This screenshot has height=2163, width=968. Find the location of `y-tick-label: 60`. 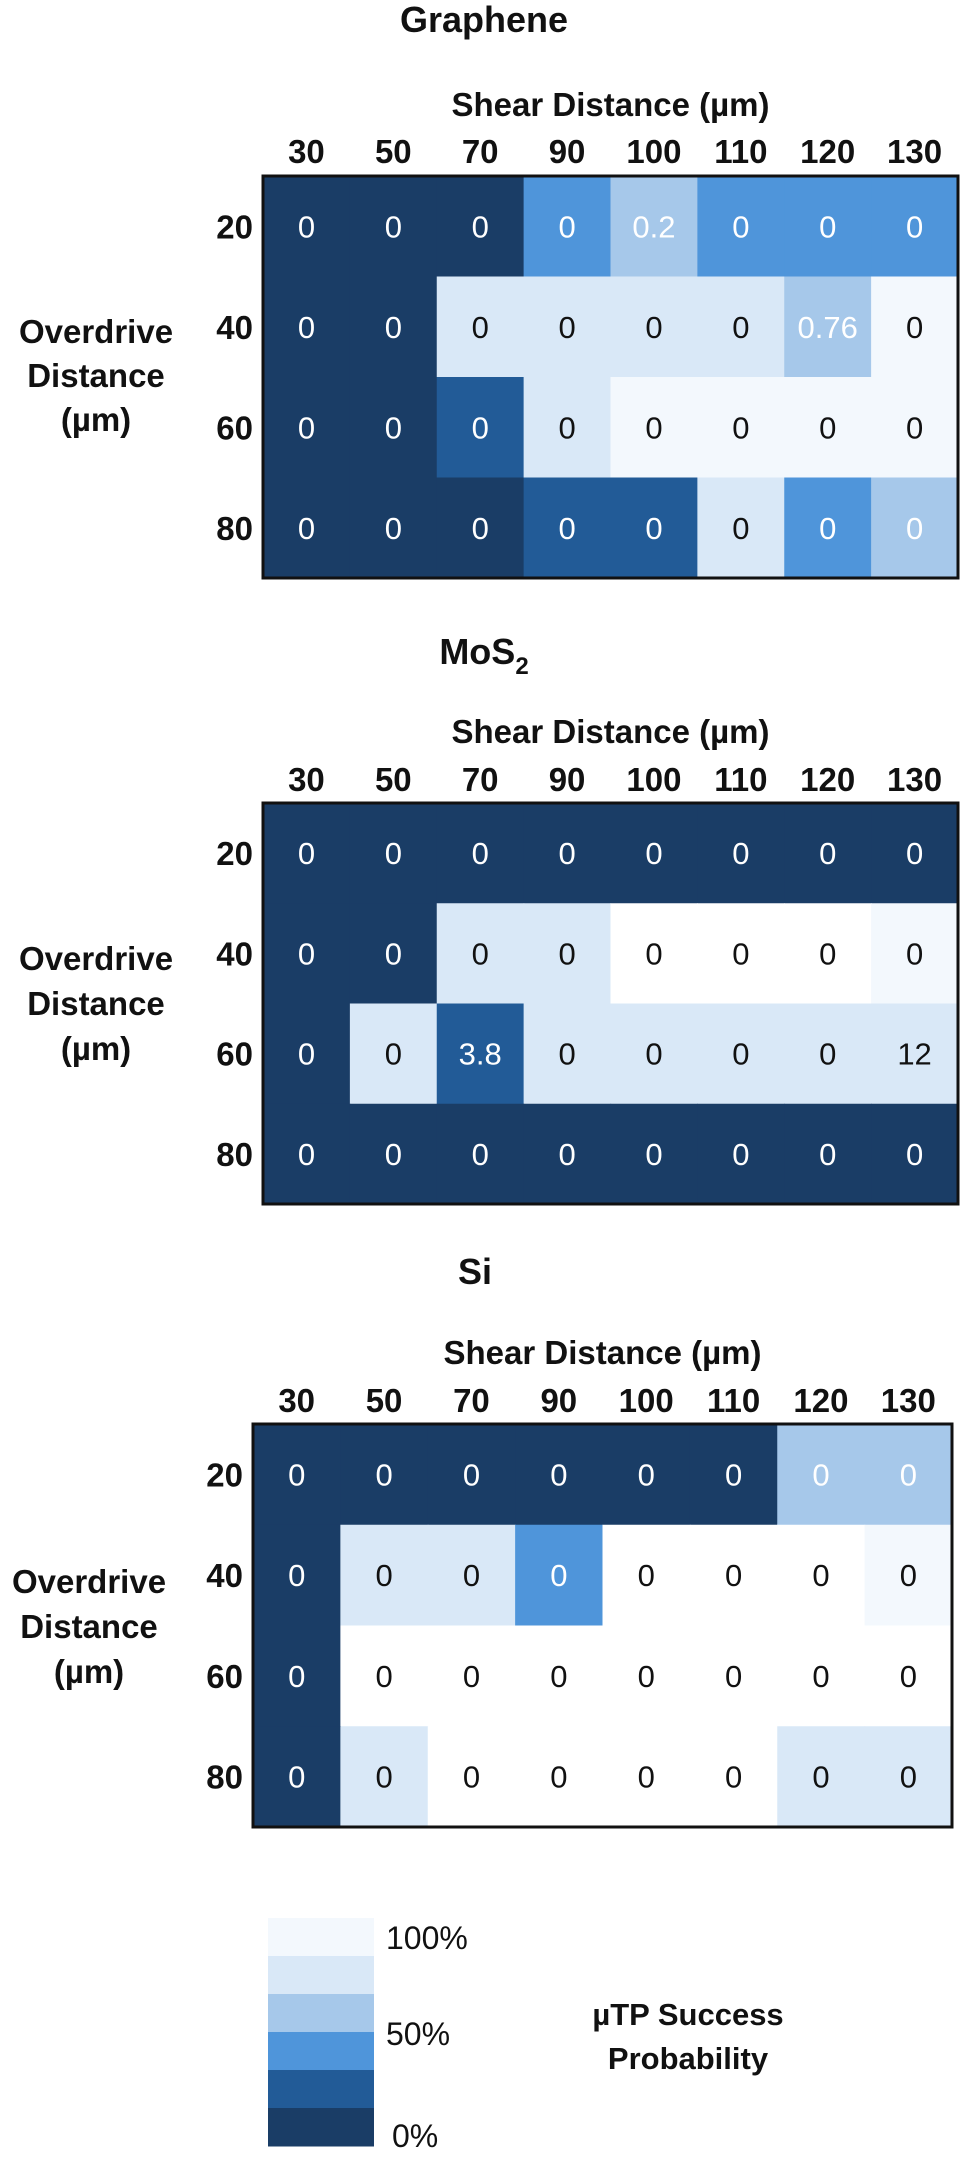

y-tick-label: 60 is located at coordinates (224, 1676).